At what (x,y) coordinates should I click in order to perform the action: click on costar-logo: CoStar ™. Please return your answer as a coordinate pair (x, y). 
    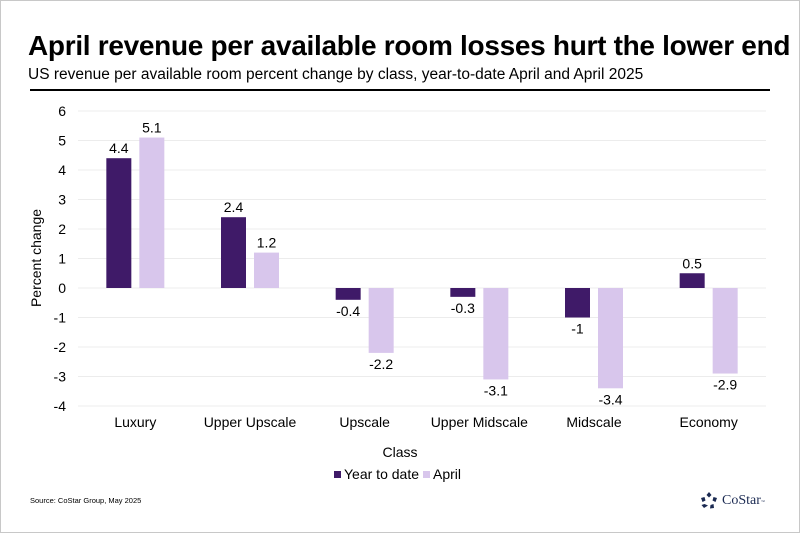
    Looking at the image, I should click on (732, 501).